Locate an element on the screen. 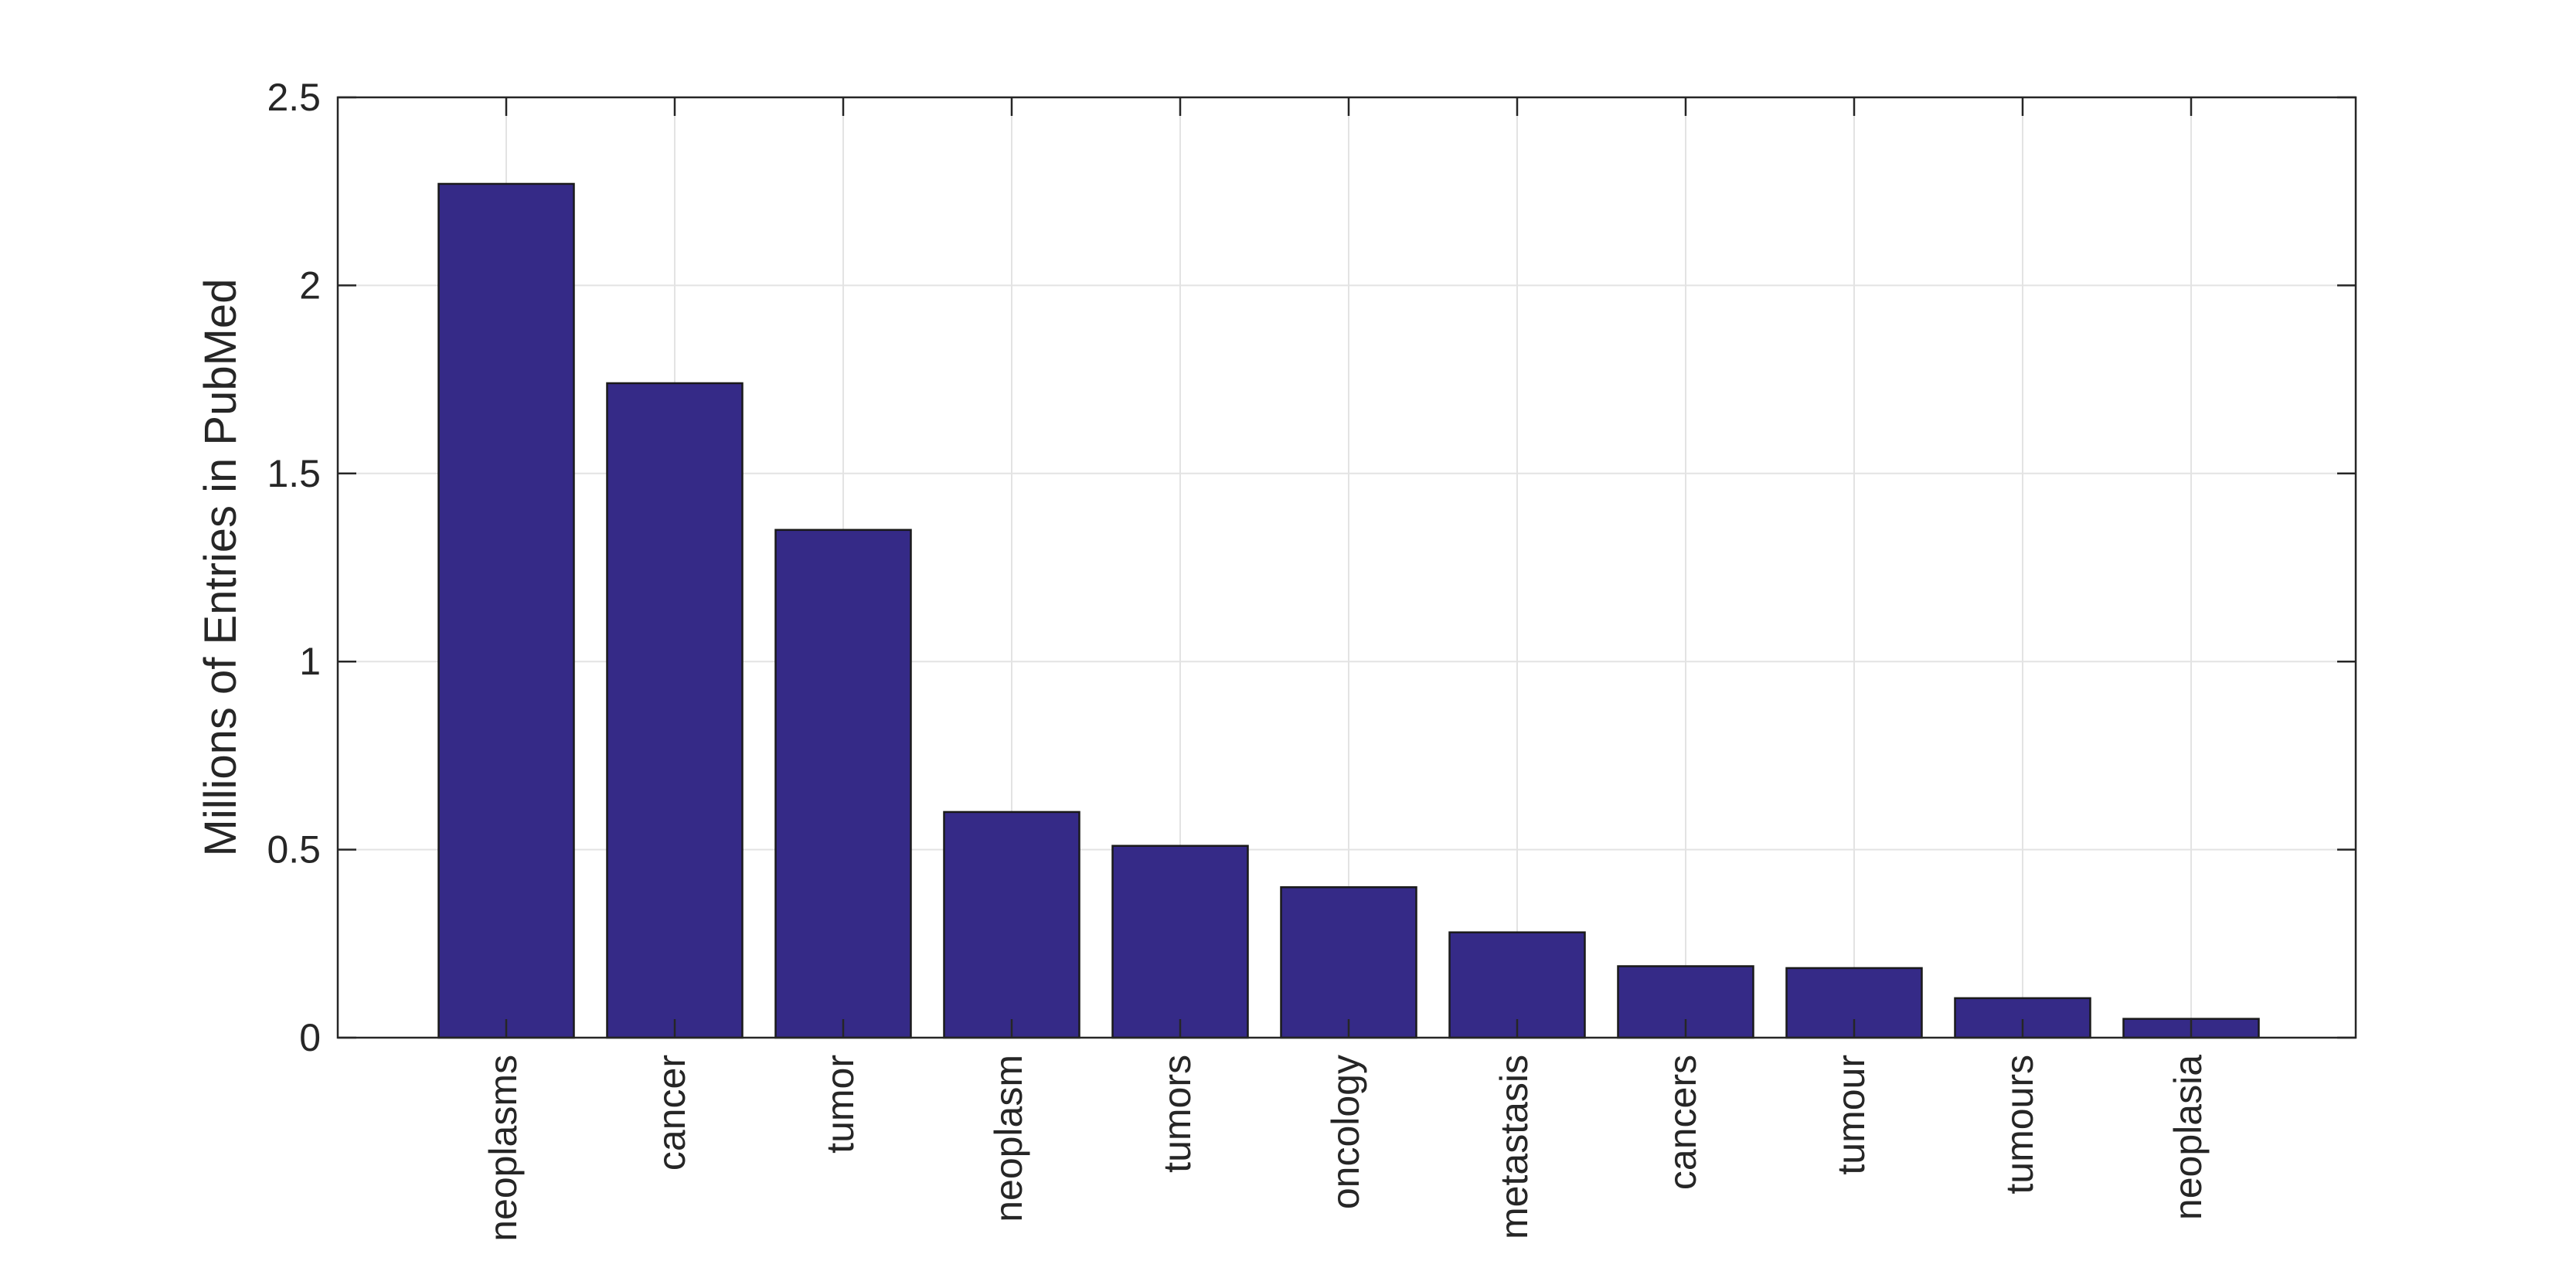 The height and width of the screenshot is (1288, 2576). x-tick-label-oncology: oncology is located at coordinates (1345, 1132).